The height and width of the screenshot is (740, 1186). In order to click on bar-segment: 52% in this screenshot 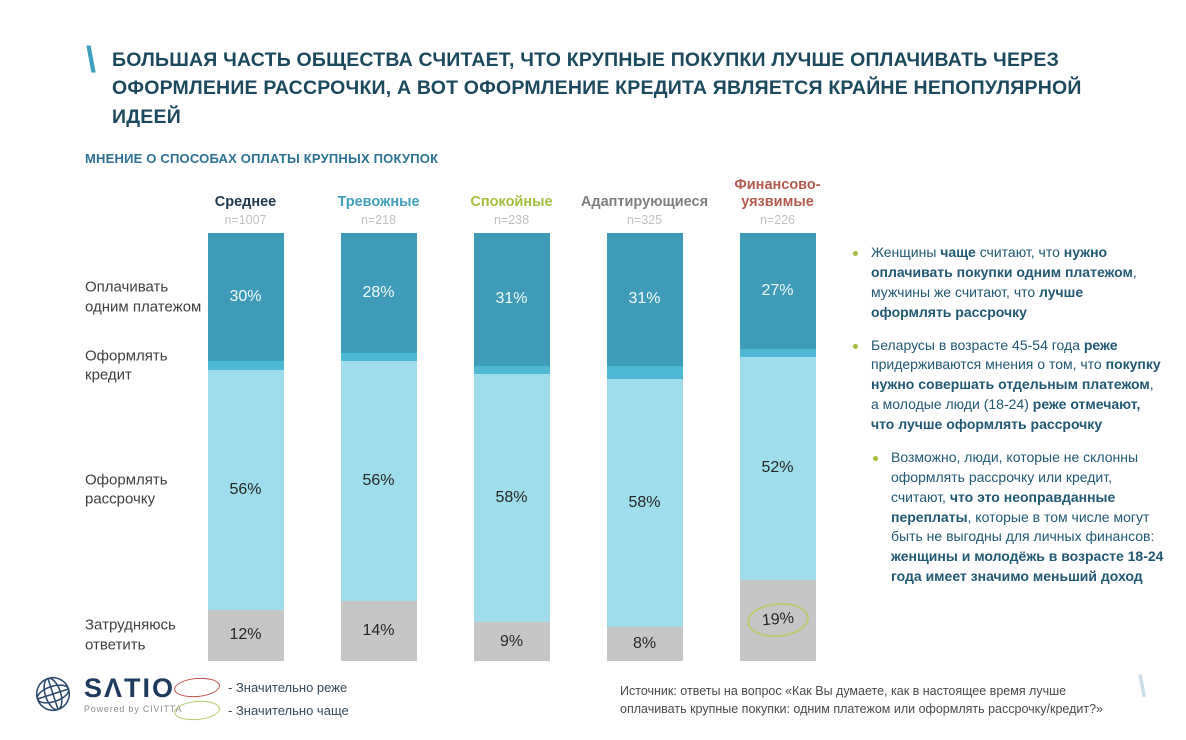, I will do `click(777, 468)`.